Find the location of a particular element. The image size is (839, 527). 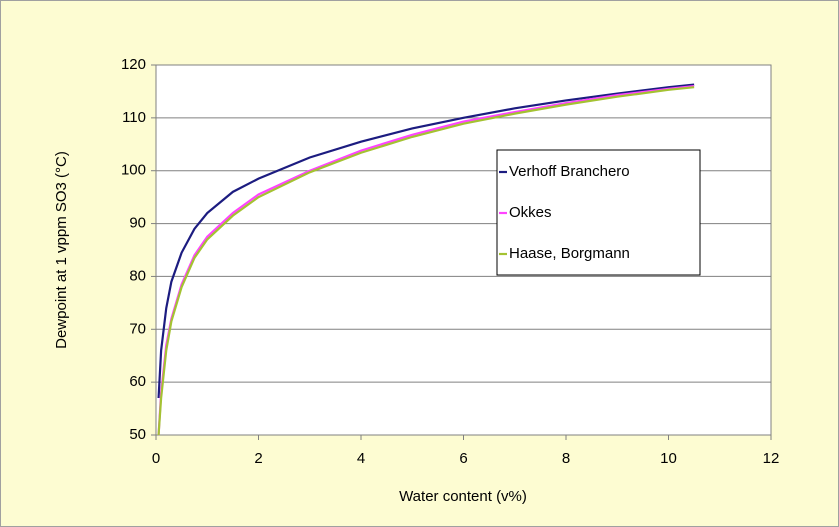

y-tick-label: 90 is located at coordinates (137, 223).